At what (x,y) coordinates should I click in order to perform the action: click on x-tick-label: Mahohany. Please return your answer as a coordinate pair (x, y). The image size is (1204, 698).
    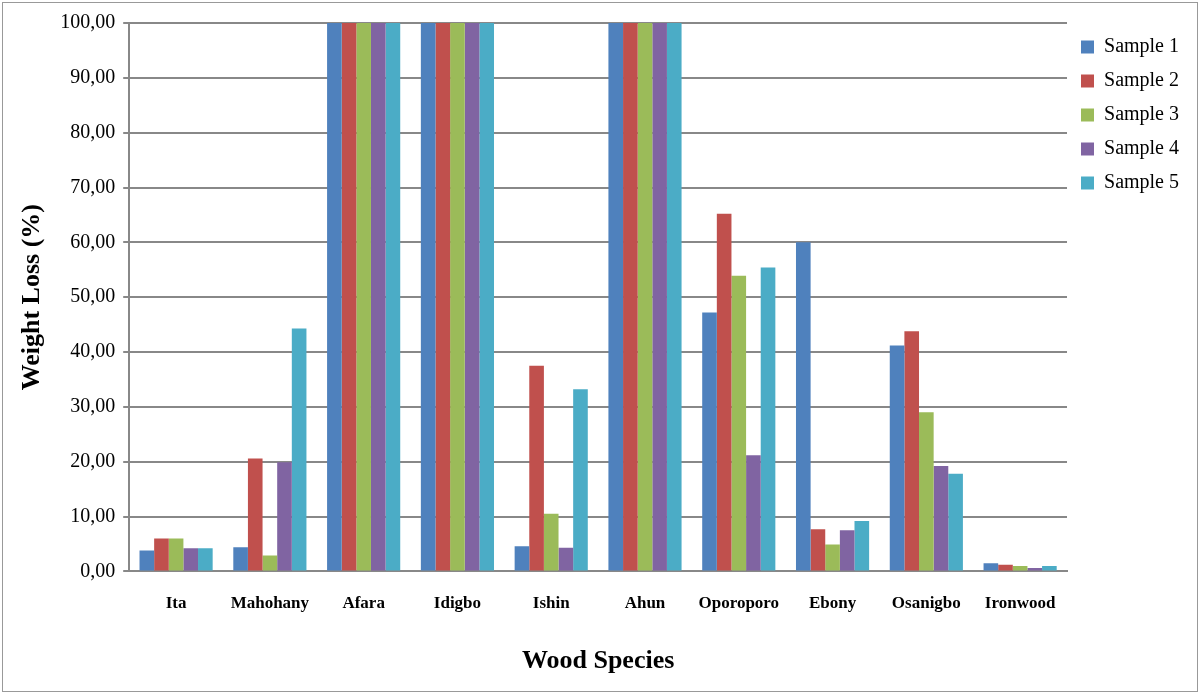
    Looking at the image, I should click on (270, 602).